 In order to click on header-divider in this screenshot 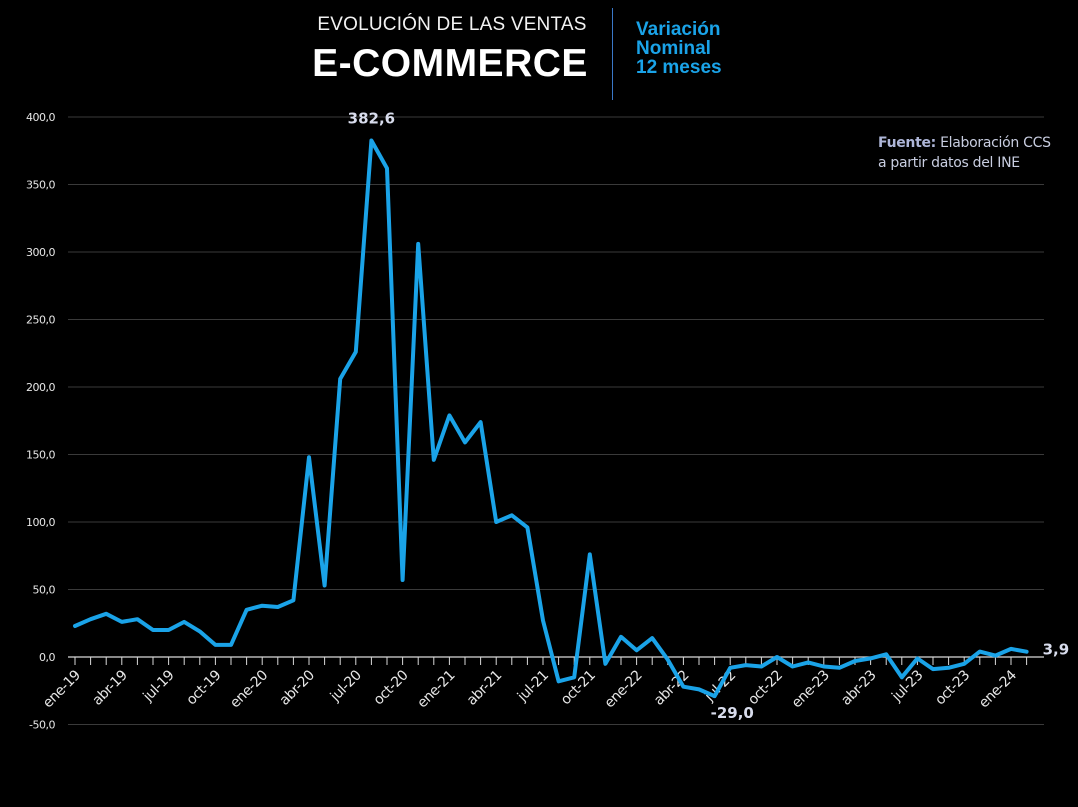, I will do `click(612, 54)`.